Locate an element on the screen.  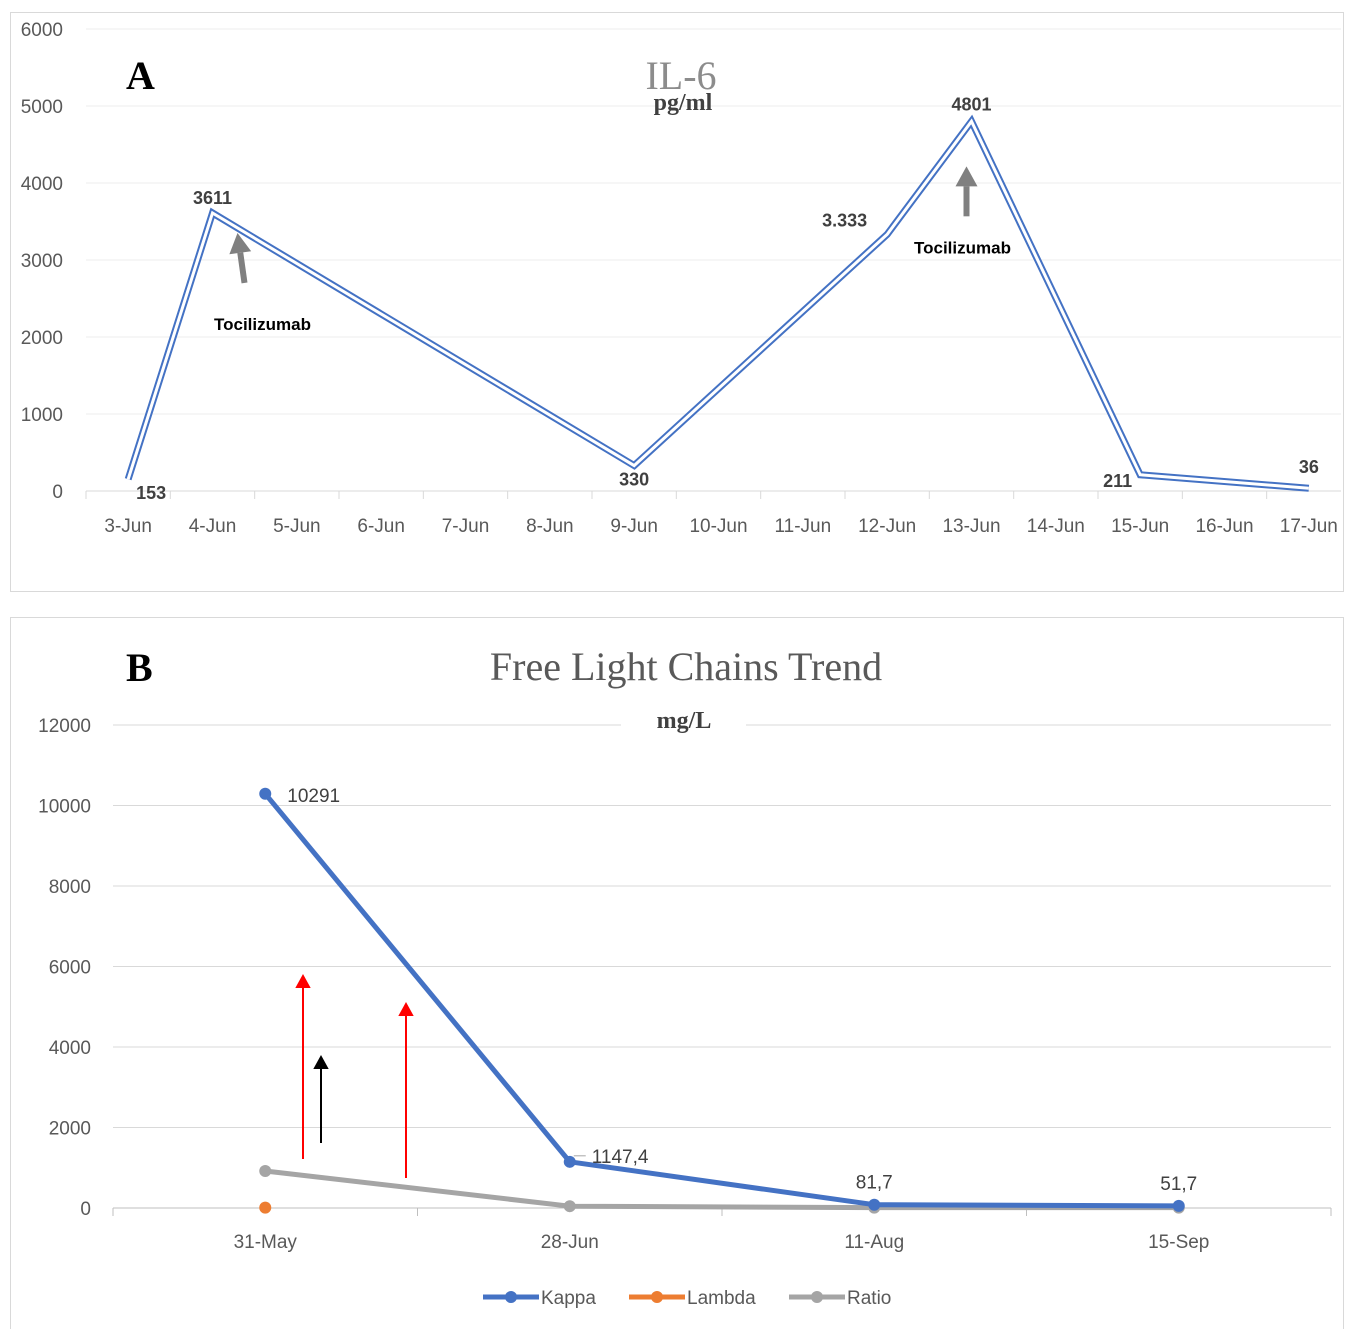
chart-title: Free Light Chains Trend is located at coordinates (686, 666).